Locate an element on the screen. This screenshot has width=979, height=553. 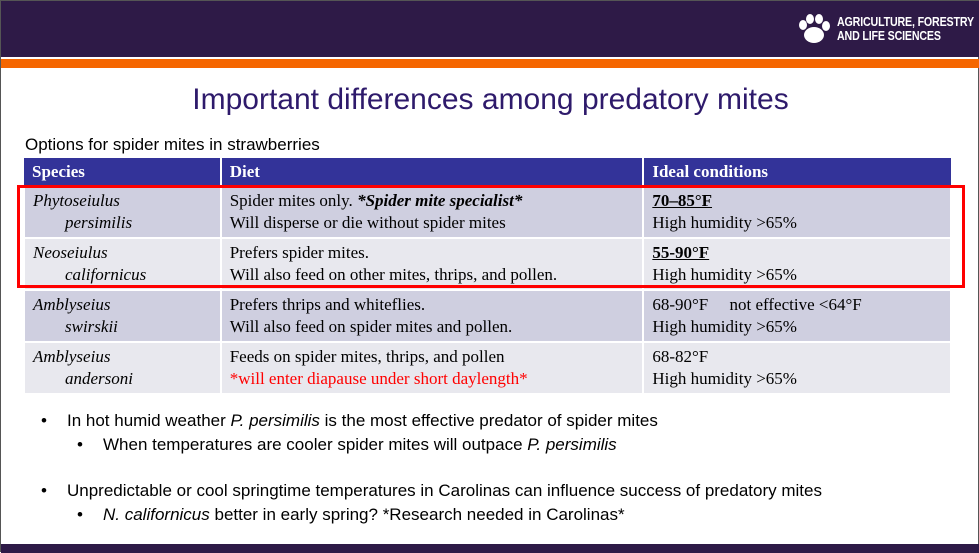
footer-bar is located at coordinates (490, 548).